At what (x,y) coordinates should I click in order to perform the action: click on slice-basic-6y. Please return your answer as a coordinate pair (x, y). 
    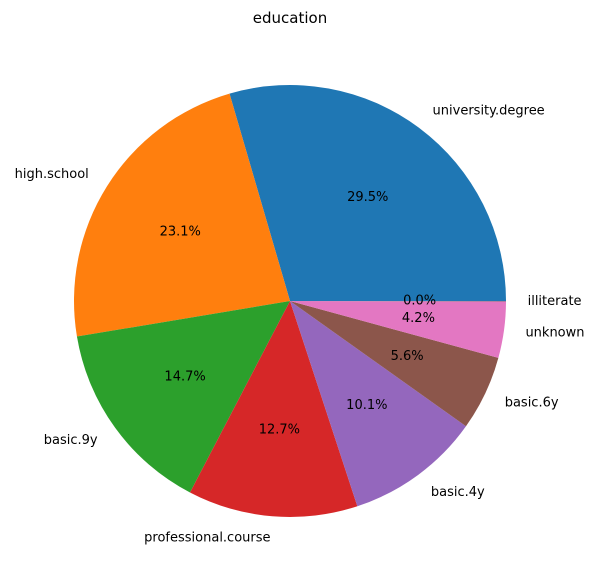
    Looking at the image, I should click on (394, 364).